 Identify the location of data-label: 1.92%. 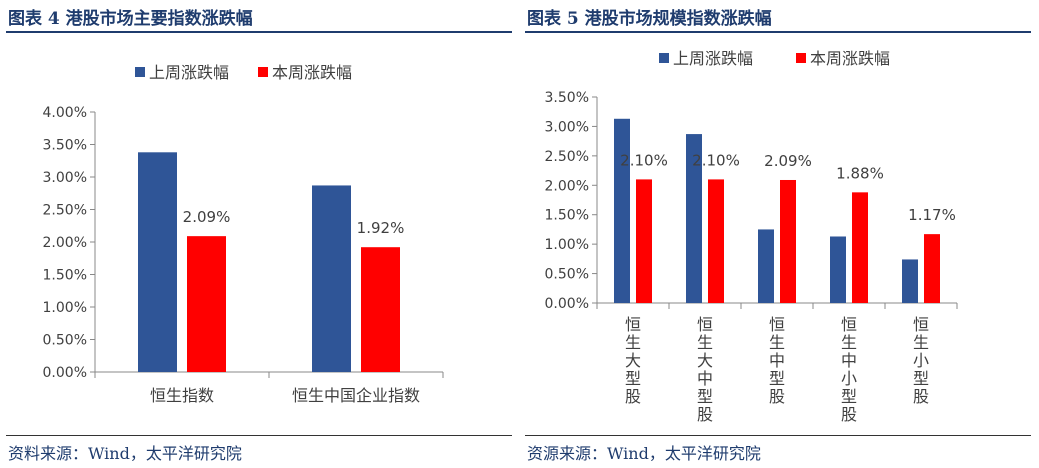
(381, 228).